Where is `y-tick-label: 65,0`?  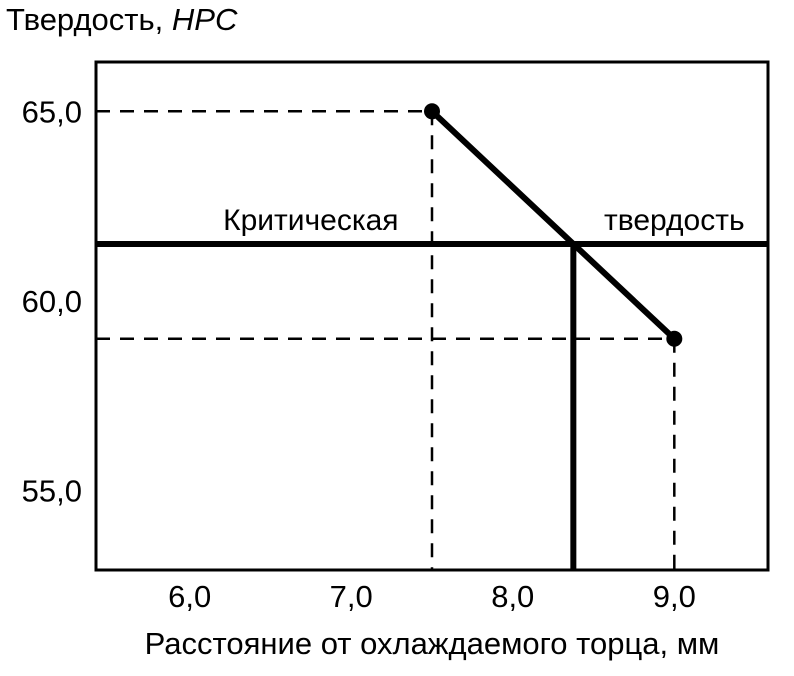 y-tick-label: 65,0 is located at coordinates (52, 111).